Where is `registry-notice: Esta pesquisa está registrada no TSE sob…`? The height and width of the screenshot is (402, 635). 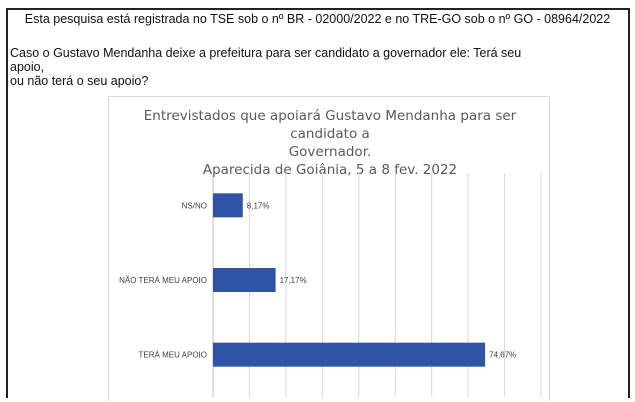 registry-notice: Esta pesquisa está registrada no TSE sob… is located at coordinates (317, 19).